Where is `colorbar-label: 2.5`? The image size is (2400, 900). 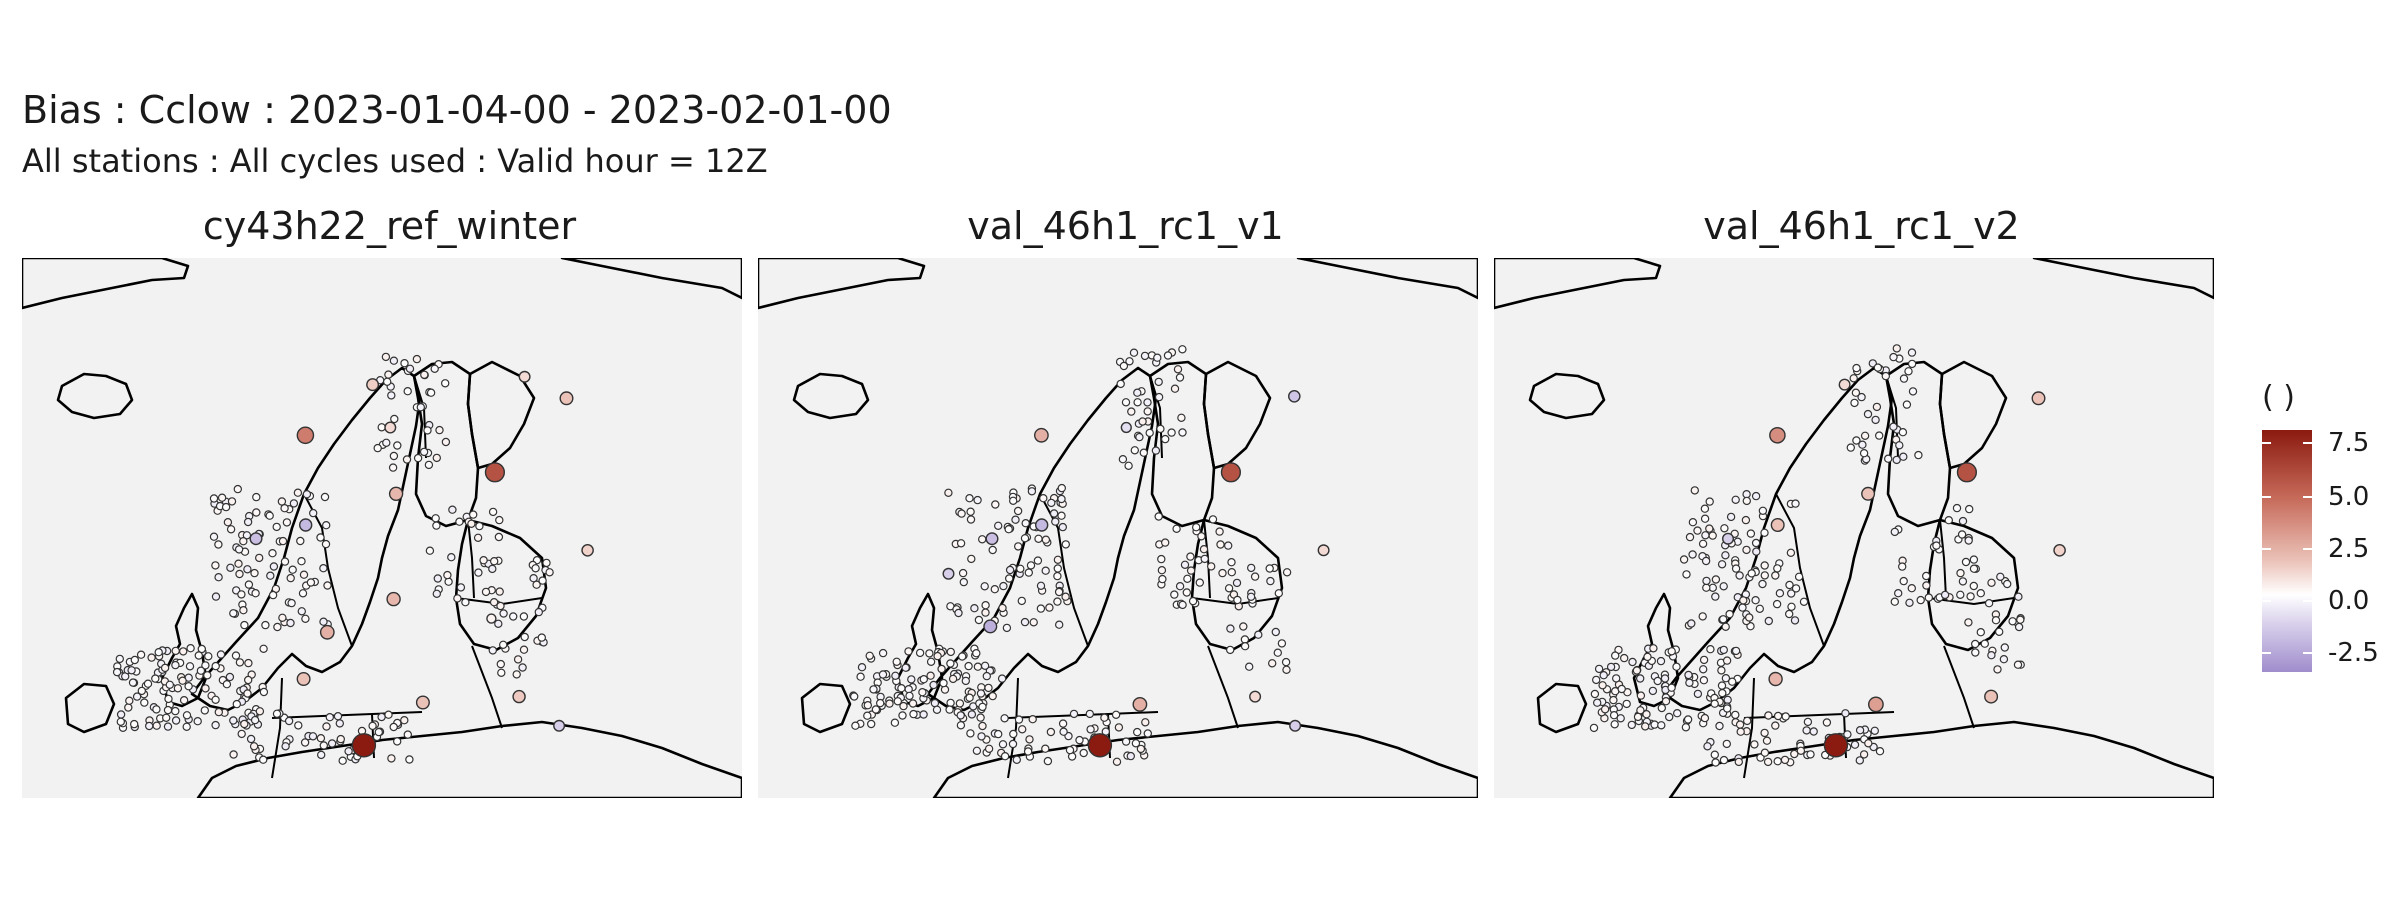 colorbar-label: 2.5 is located at coordinates (2349, 549).